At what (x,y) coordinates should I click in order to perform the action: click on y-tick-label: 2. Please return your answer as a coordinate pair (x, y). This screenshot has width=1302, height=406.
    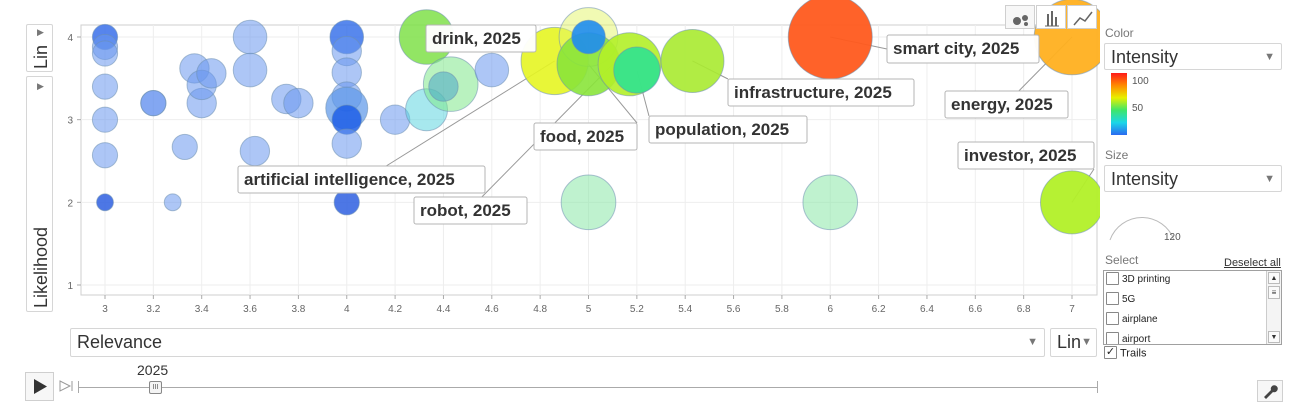
    Looking at the image, I should click on (70, 203).